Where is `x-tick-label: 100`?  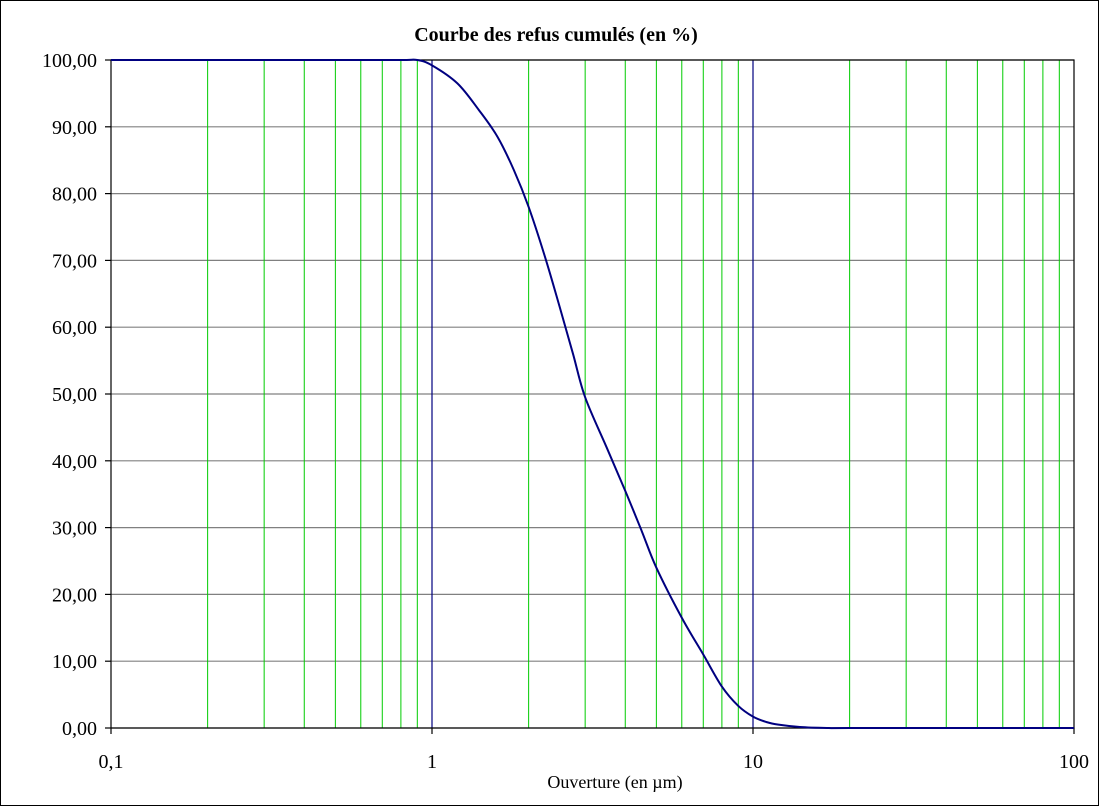
x-tick-label: 100 is located at coordinates (1074, 762).